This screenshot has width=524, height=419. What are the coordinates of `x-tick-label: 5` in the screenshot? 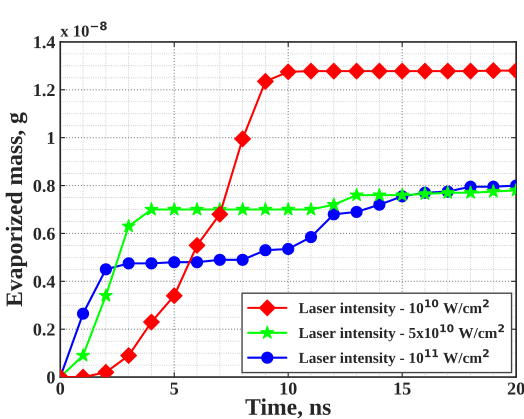 It's located at (174, 388).